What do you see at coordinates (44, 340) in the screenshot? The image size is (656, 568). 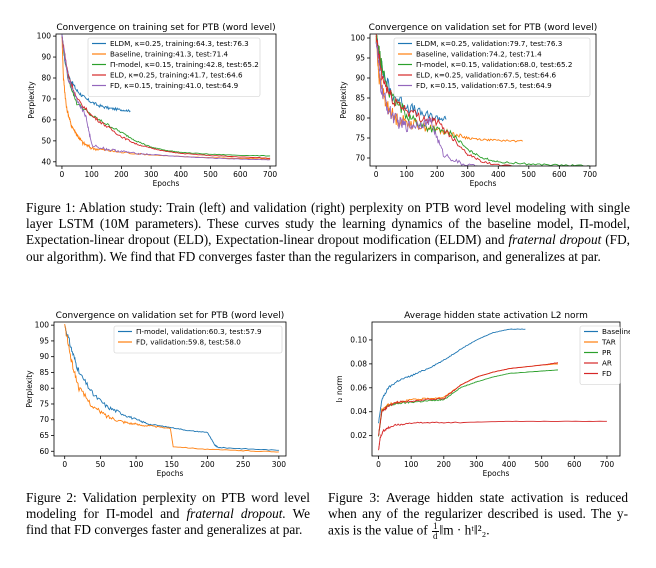 I see `y-tick-label: 95` at bounding box center [44, 340].